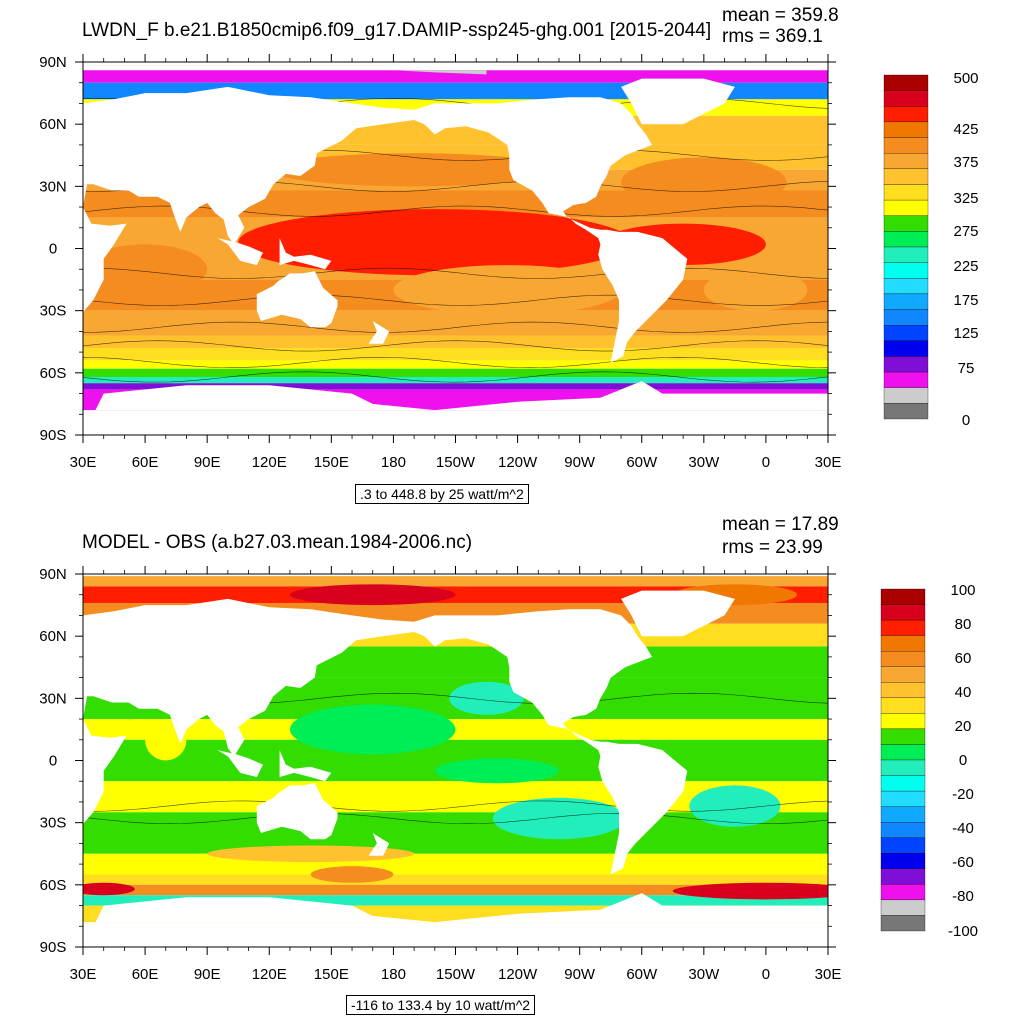  I want to click on colorbar-label-6: 175, so click(965, 300).